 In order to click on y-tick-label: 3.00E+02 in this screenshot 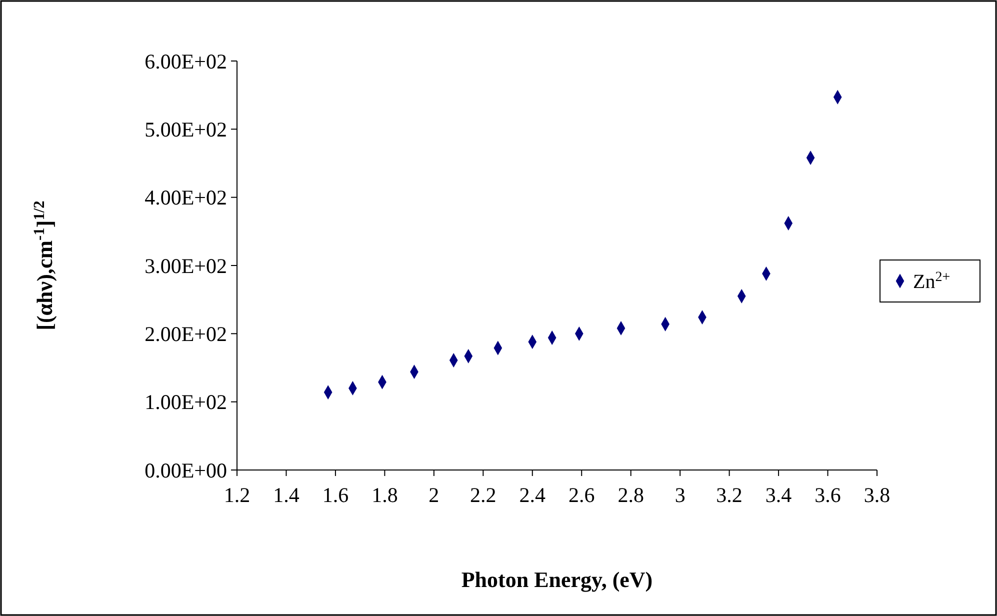, I will do `click(185, 266)`.